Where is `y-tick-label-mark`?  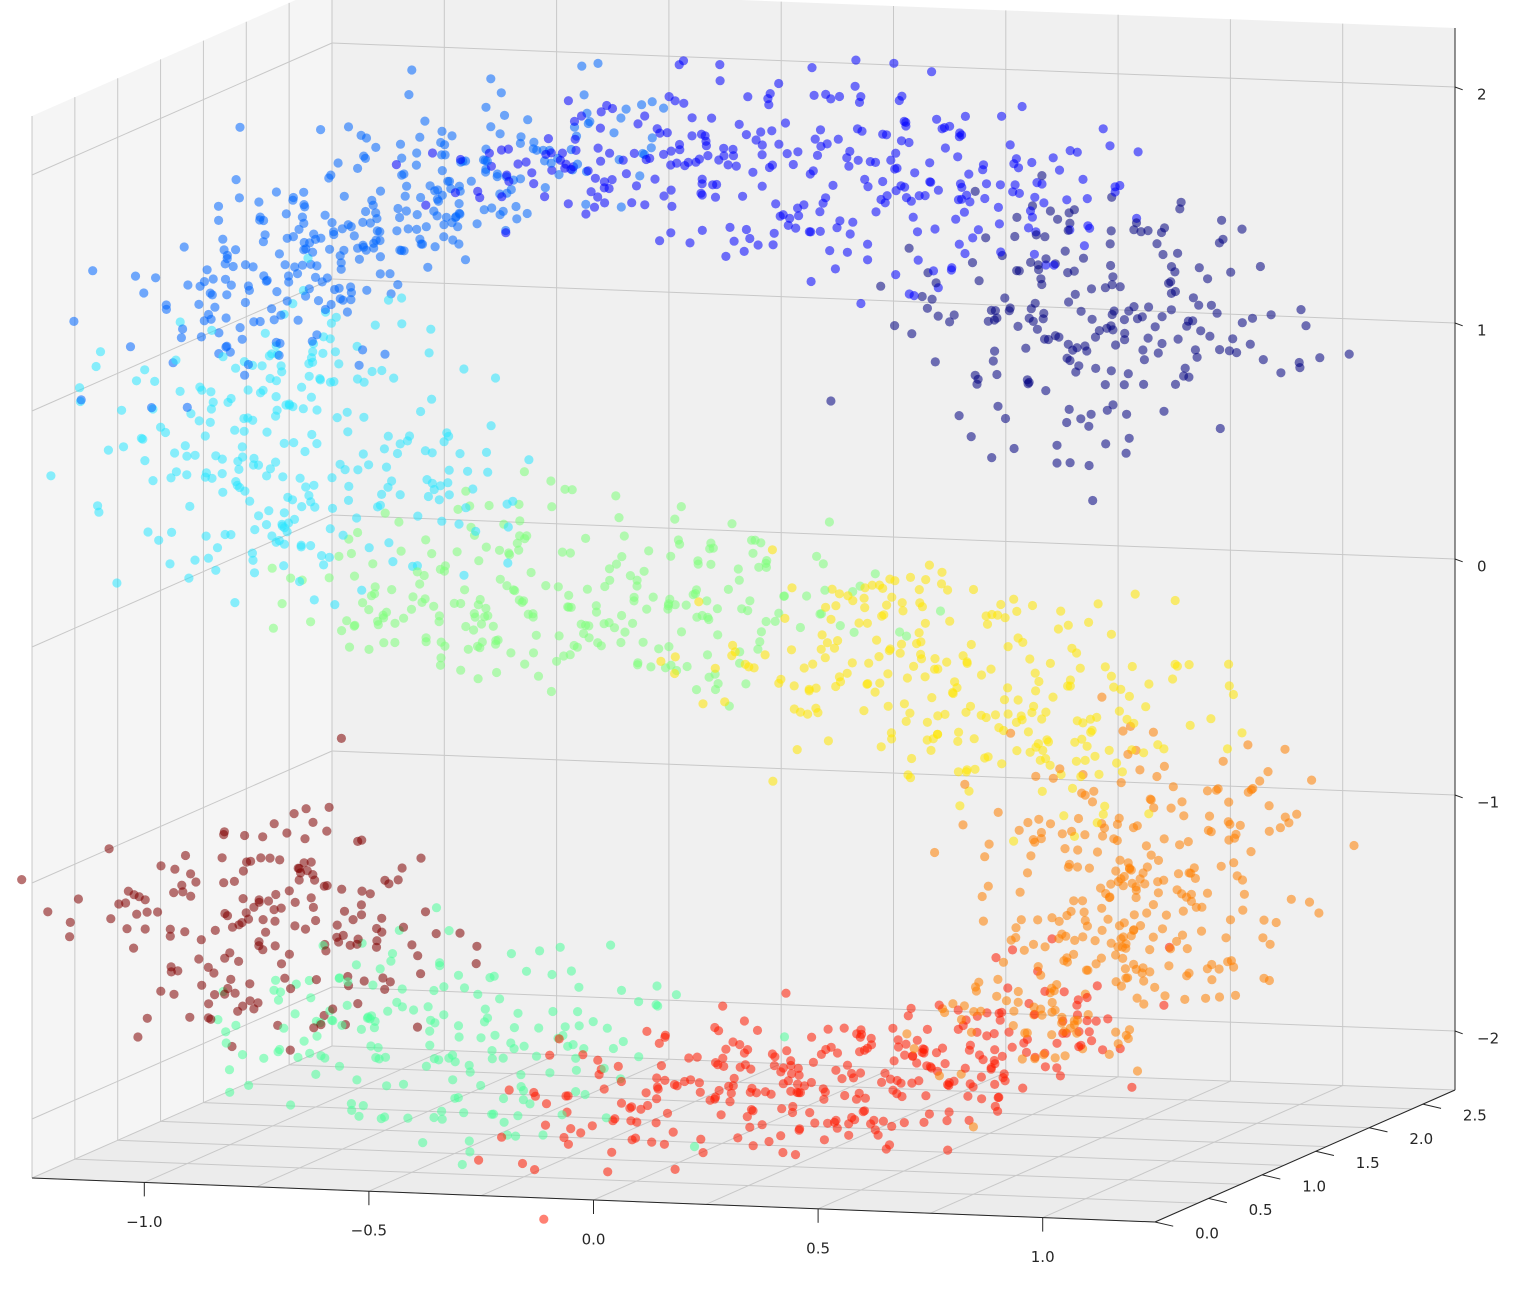
y-tick-label-mark is located at coordinates (1271, 1177).